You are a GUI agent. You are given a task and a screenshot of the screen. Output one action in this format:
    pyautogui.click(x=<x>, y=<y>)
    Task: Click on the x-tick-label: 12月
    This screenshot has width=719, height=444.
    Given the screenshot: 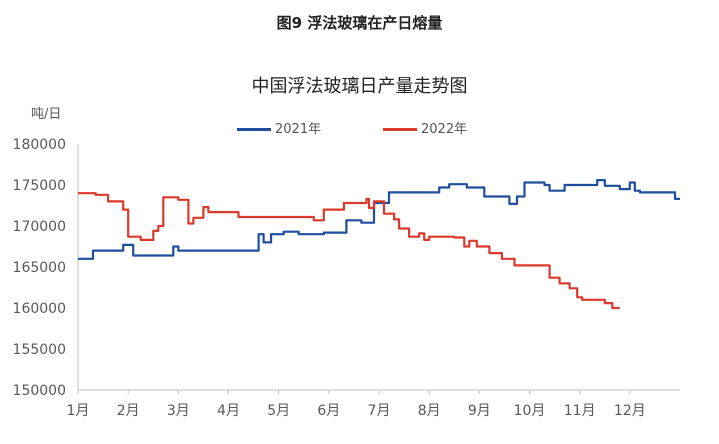 What is the action you would take?
    pyautogui.click(x=630, y=411)
    